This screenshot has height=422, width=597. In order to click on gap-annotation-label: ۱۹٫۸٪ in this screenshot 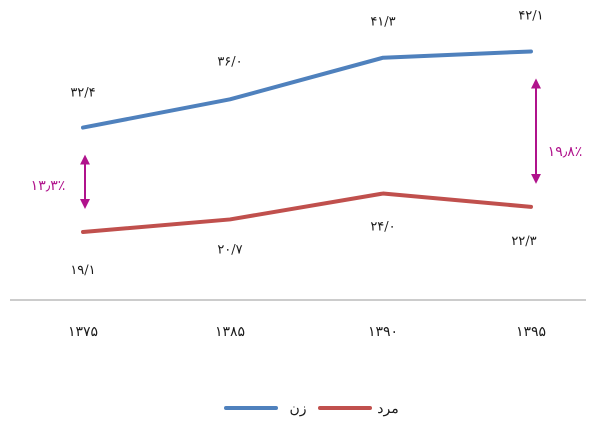, I will do `click(565, 152)`.